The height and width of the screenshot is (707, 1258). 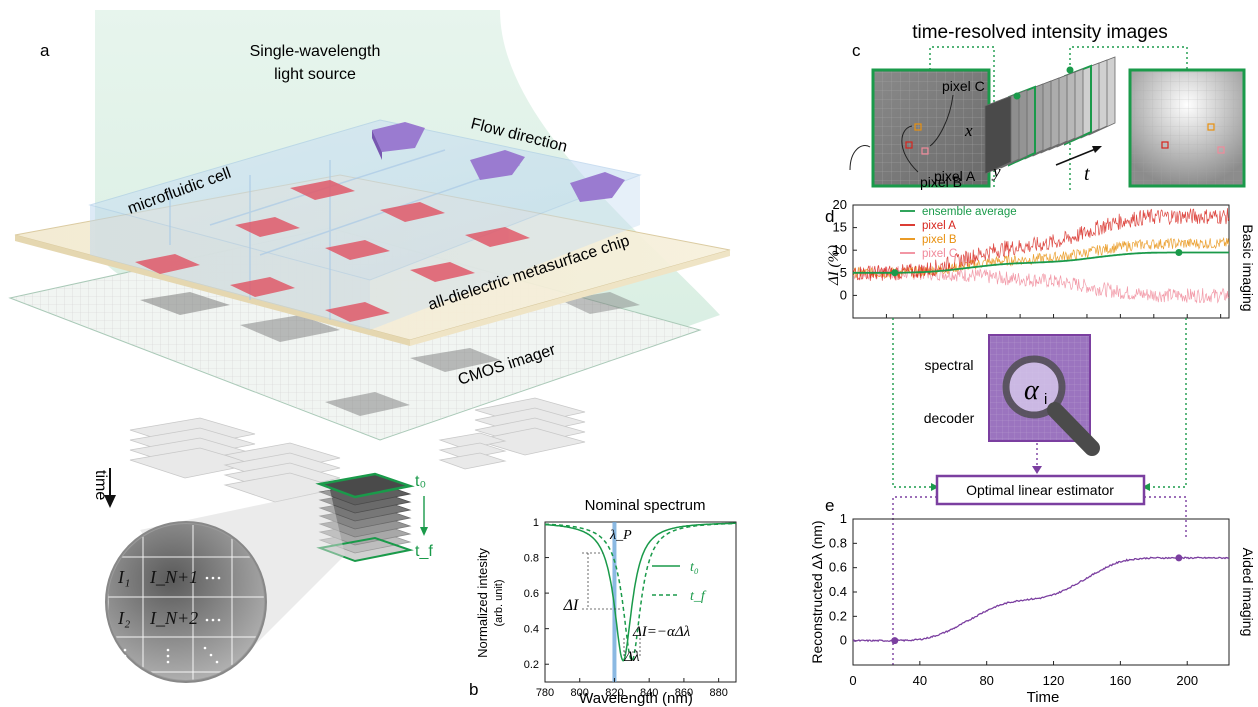 What do you see at coordinates (173, 618) in the screenshot?
I see `inset-in2: I_N+2` at bounding box center [173, 618].